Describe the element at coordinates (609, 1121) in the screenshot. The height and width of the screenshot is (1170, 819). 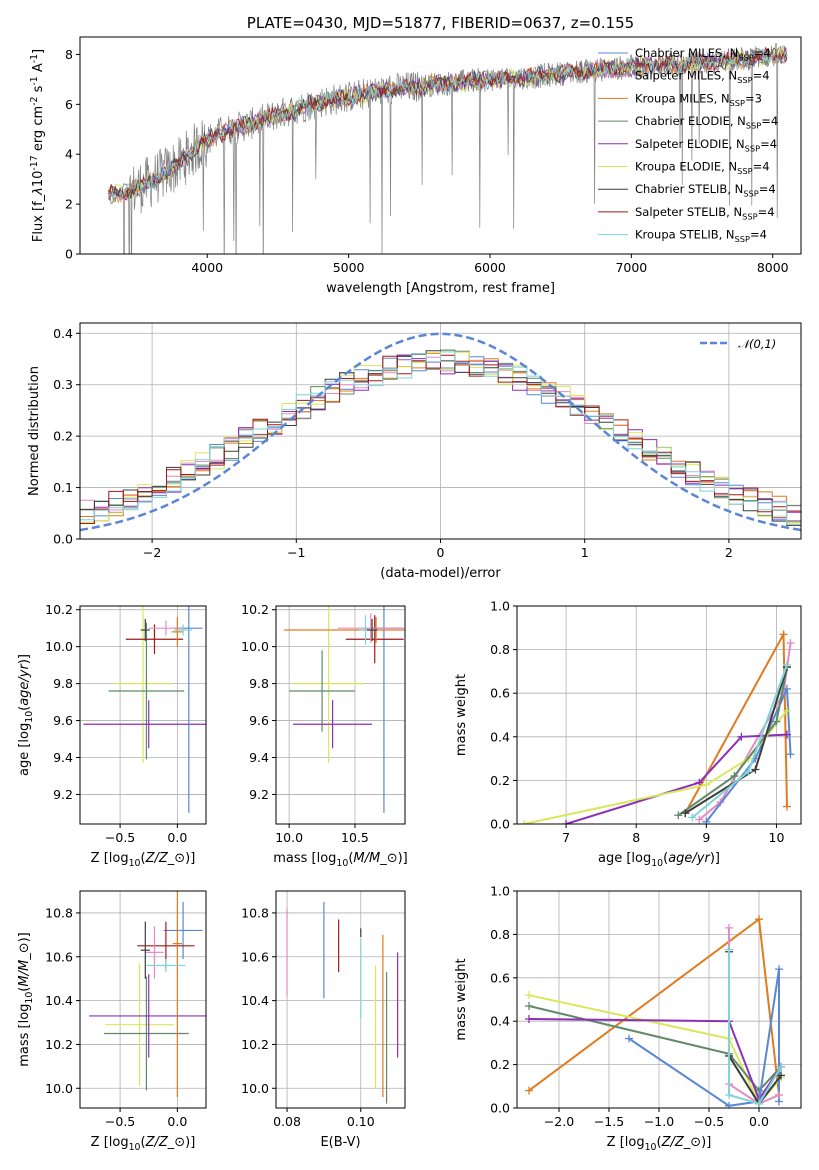
I see `x-tick-label: −1.5` at that location.